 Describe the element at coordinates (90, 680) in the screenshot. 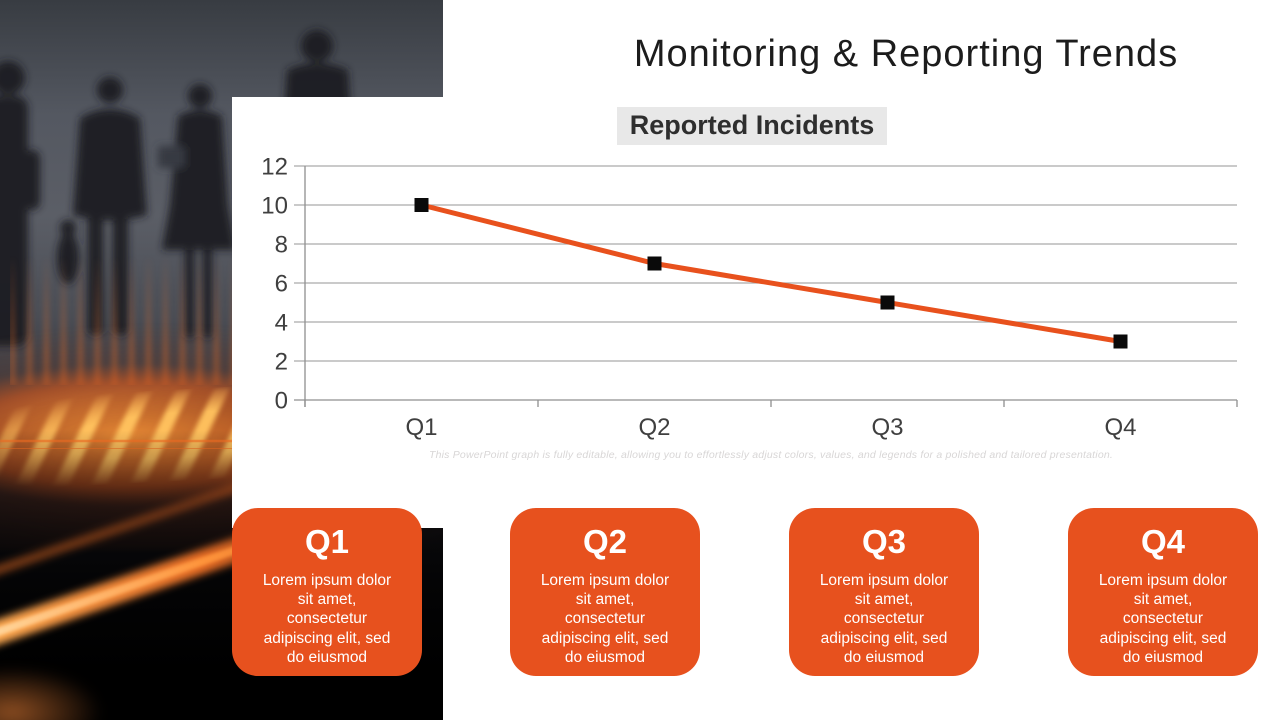

I see `corner-glow` at that location.